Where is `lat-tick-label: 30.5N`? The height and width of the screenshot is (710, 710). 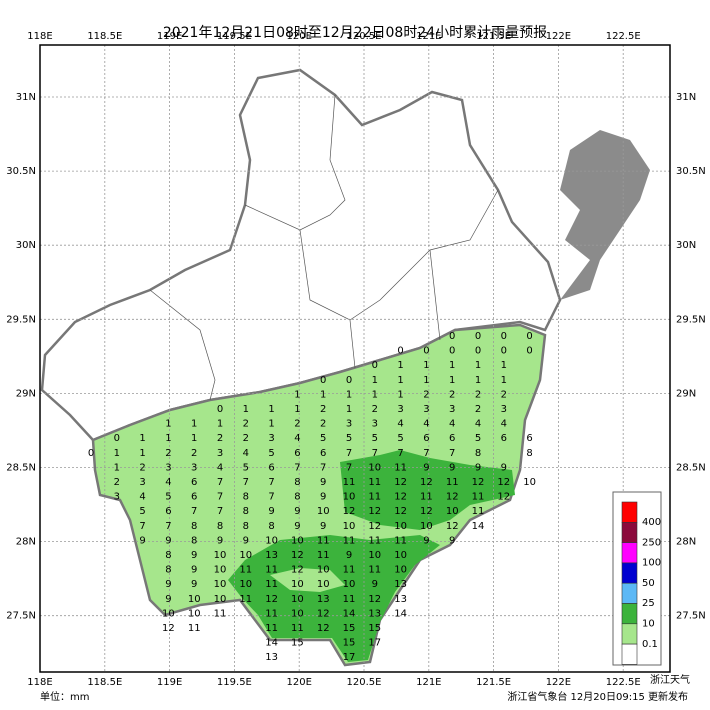 lat-tick-label: 30.5N is located at coordinates (21, 171).